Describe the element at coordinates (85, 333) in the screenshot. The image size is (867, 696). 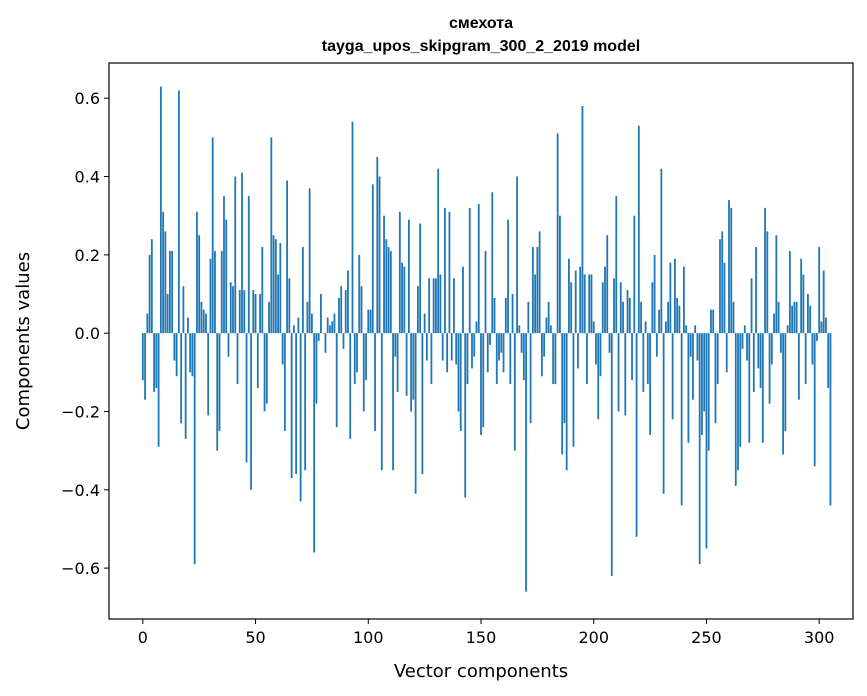
I see `y-axis-ticks: −0.6 −0.4 −0.2 0.0 0.2 0.4 0.6` at that location.